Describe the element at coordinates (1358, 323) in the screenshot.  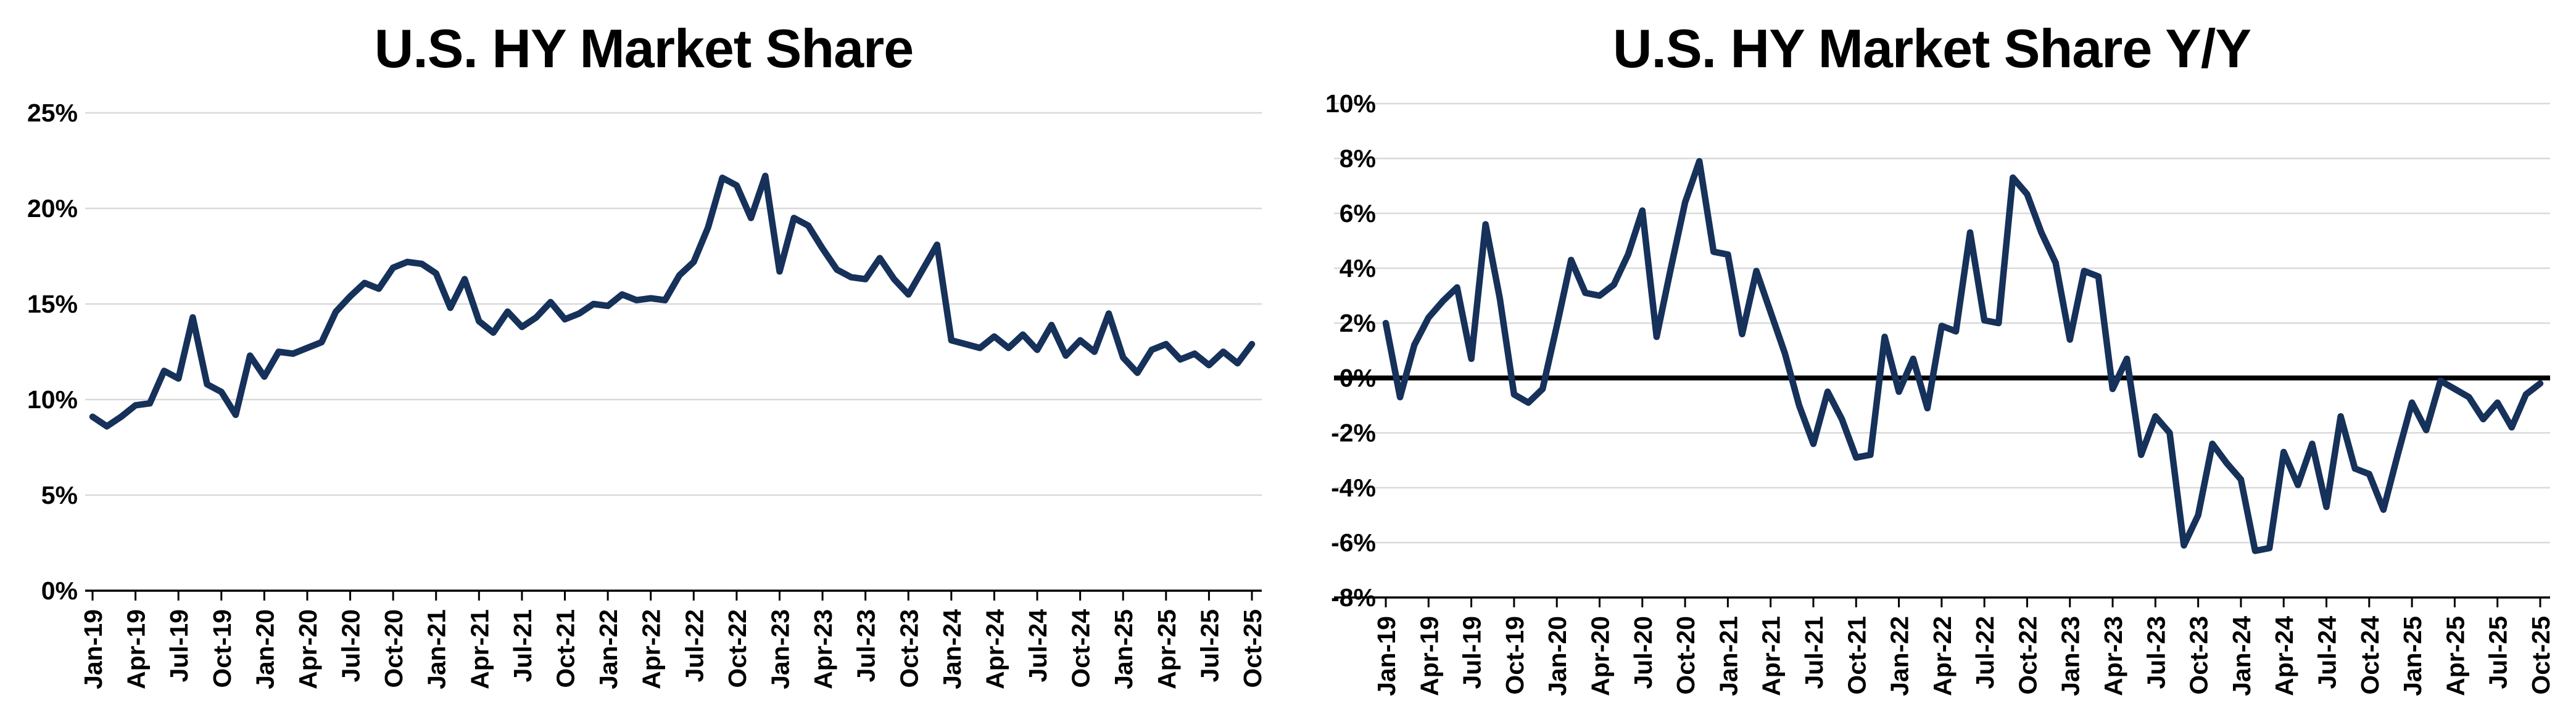
I see `y-axis-tick-label: 2%` at that location.